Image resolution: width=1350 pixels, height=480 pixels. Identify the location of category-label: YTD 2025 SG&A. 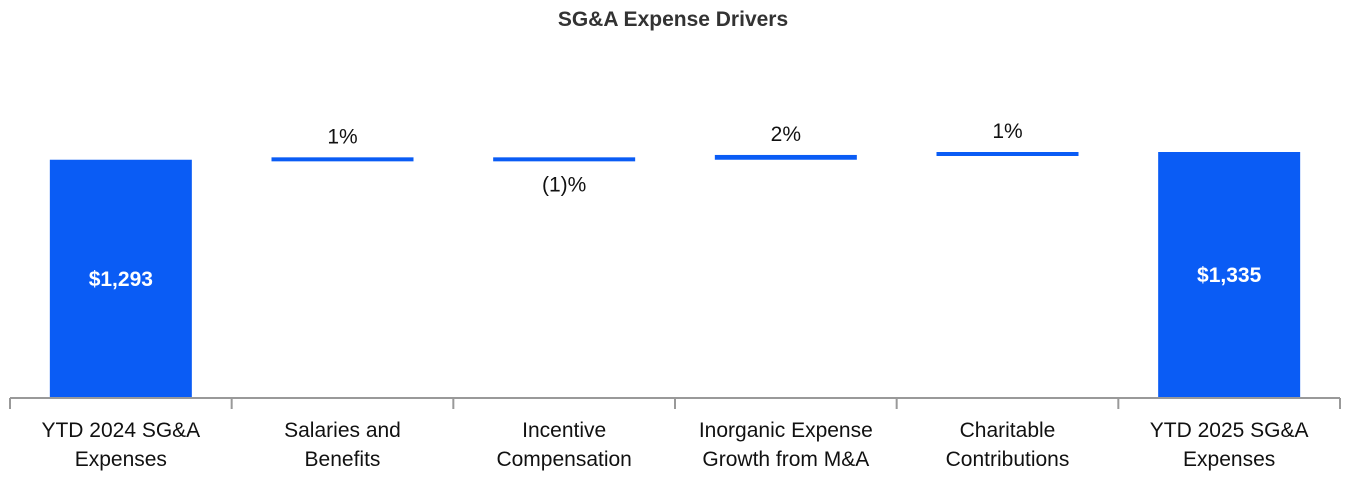
(1229, 430).